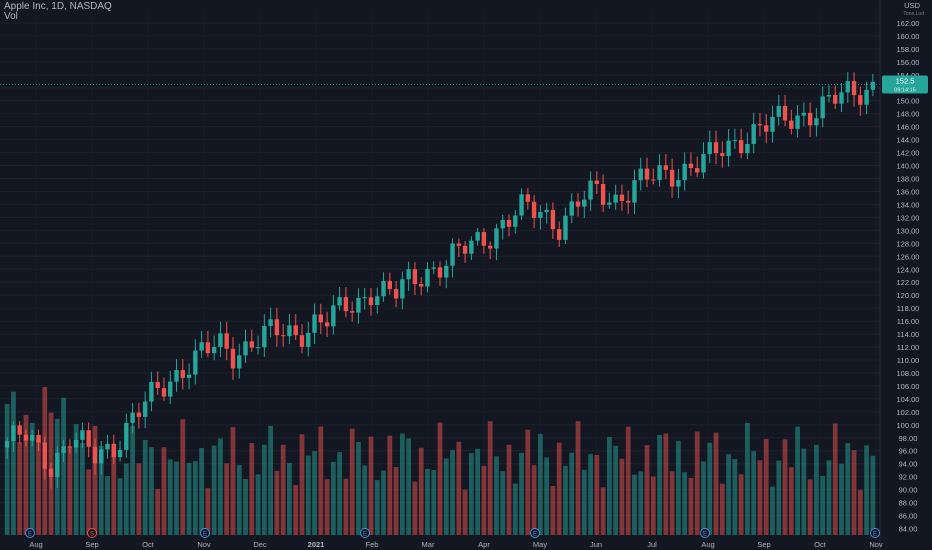 The height and width of the screenshot is (550, 932). I want to click on y-tick-label: 94.00, so click(908, 464).